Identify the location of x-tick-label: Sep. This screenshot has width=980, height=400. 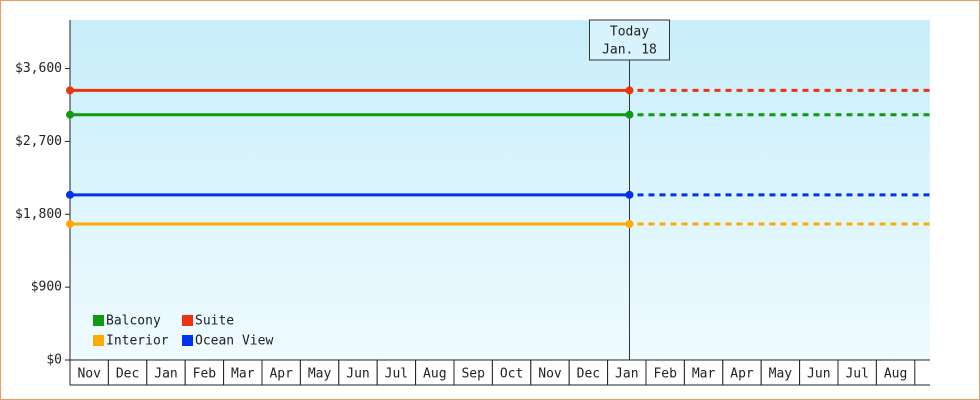
(473, 374).